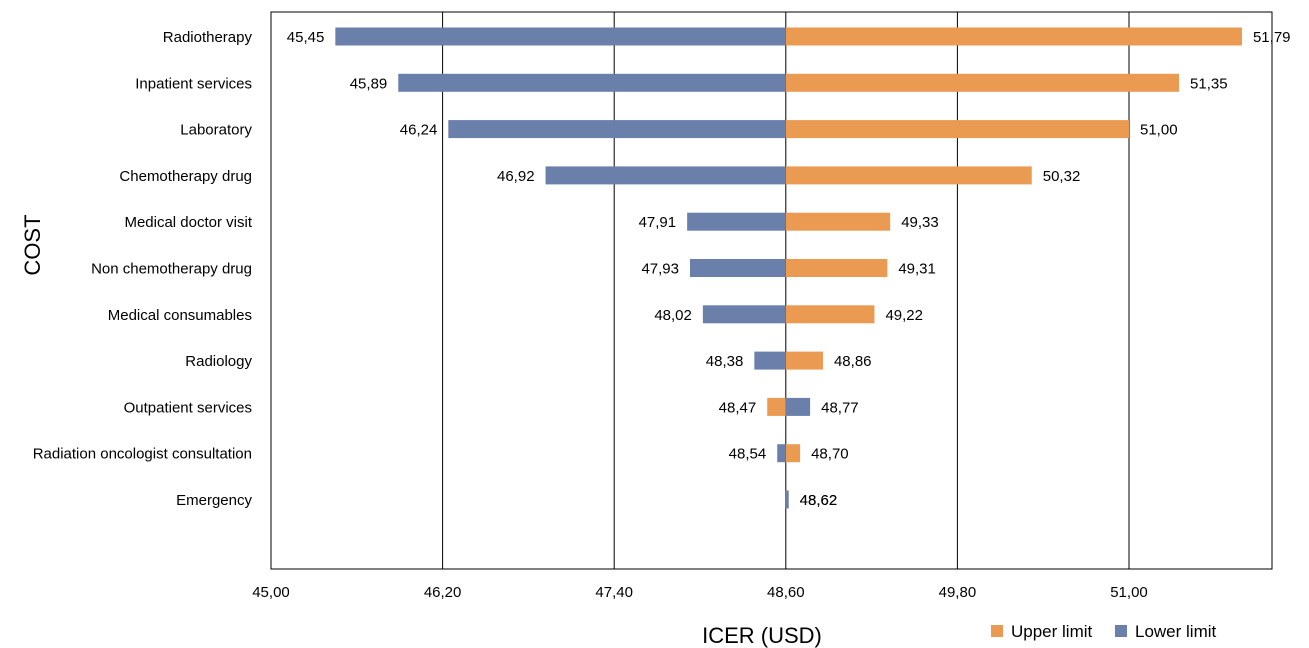  I want to click on data-label-lower-limit-radiation-oncologist-consultation: 48,54, so click(748, 454).